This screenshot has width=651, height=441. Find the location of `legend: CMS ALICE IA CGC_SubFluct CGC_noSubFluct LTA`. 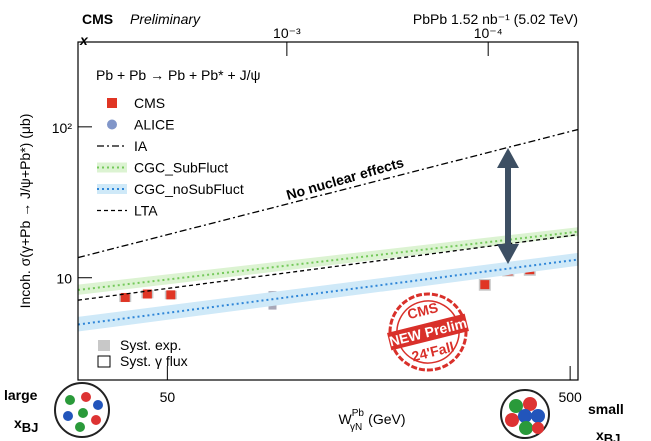

legend: CMS ALICE IA CGC_SubFluct CGC_noSubFluct LTA is located at coordinates (170, 157).